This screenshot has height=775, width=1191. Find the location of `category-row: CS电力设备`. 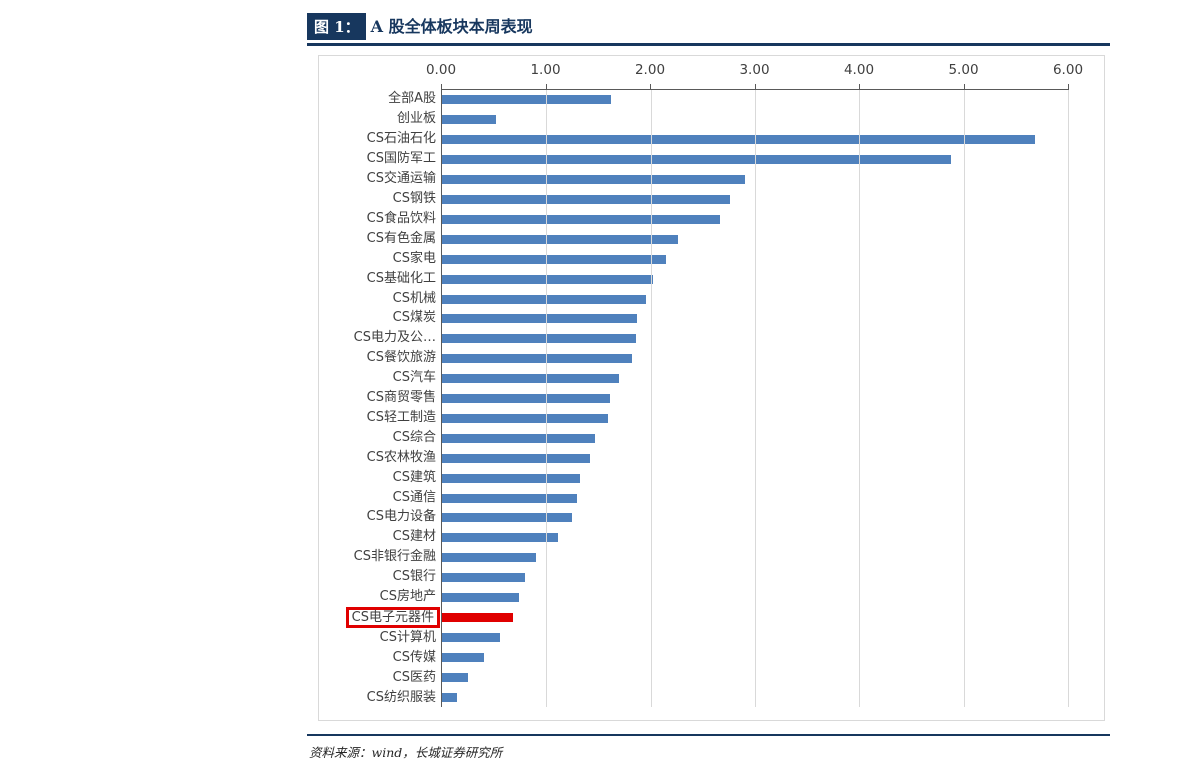

category-row: CS电力设备 is located at coordinates (377, 517).